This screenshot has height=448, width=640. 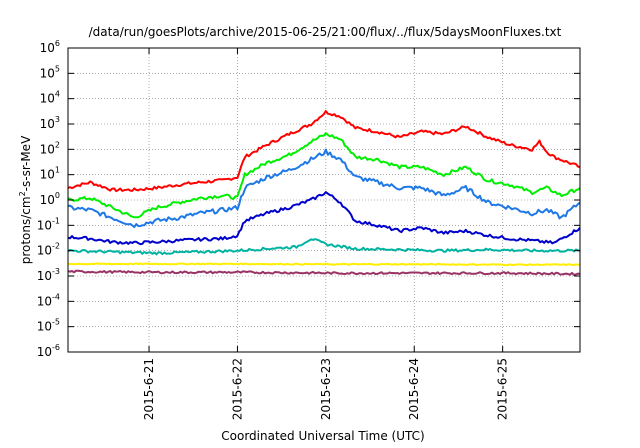 What do you see at coordinates (57, 144) in the screenshot?
I see `y-tick-exp: 2` at bounding box center [57, 144].